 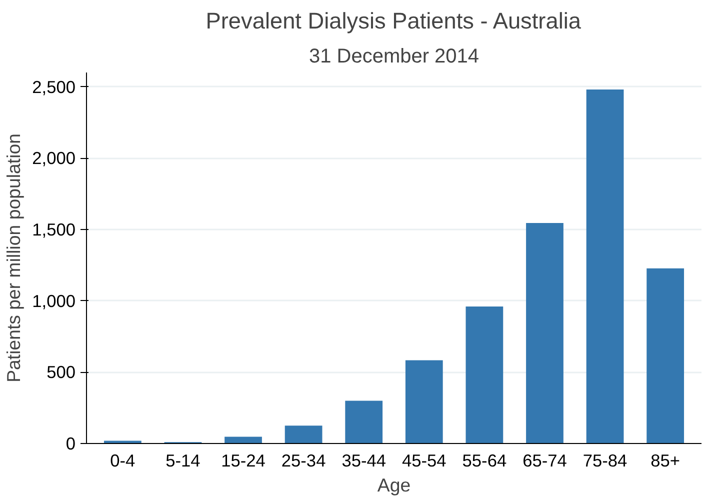 What do you see at coordinates (364, 460) in the screenshot?
I see `x-tick-label: 35-44` at bounding box center [364, 460].